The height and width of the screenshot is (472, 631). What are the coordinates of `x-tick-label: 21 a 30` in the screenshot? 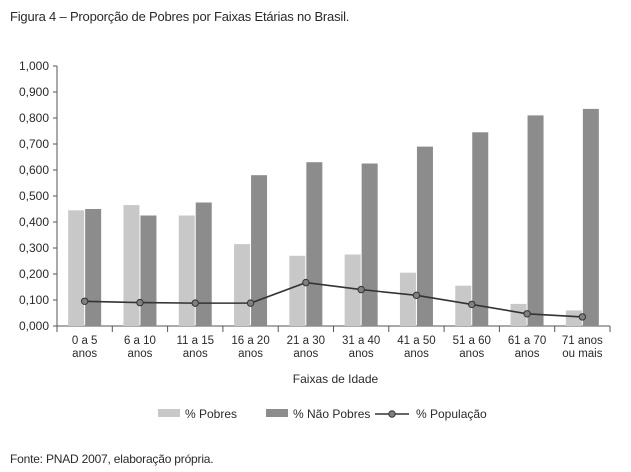 It's located at (306, 341).